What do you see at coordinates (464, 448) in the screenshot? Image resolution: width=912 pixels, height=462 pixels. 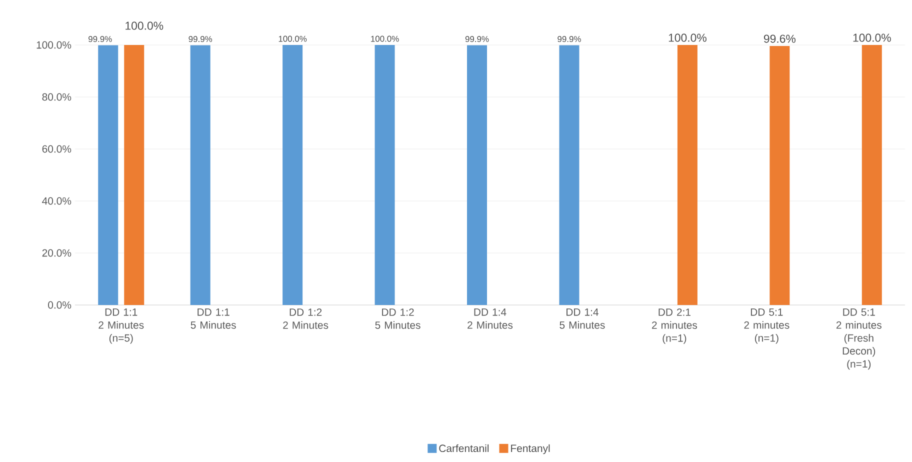 I see `legend-label: Carfentanil` at bounding box center [464, 448].